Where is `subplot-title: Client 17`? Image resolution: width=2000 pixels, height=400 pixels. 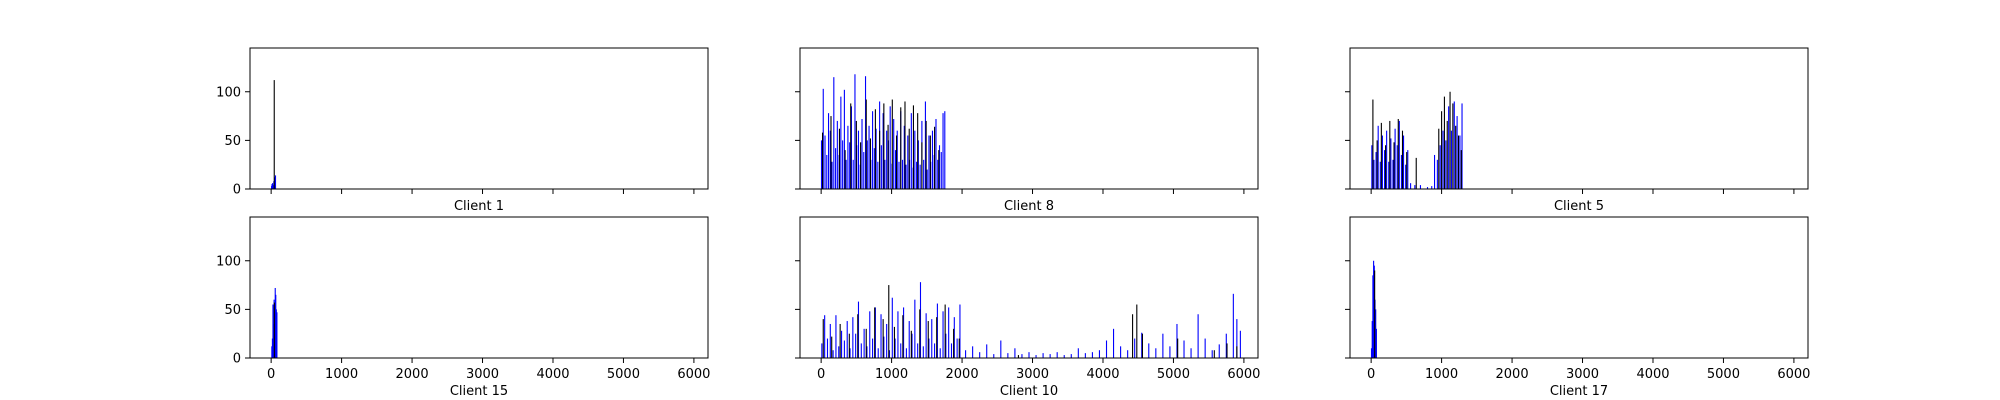
subplot-title: Client 17 is located at coordinates (1579, 391).